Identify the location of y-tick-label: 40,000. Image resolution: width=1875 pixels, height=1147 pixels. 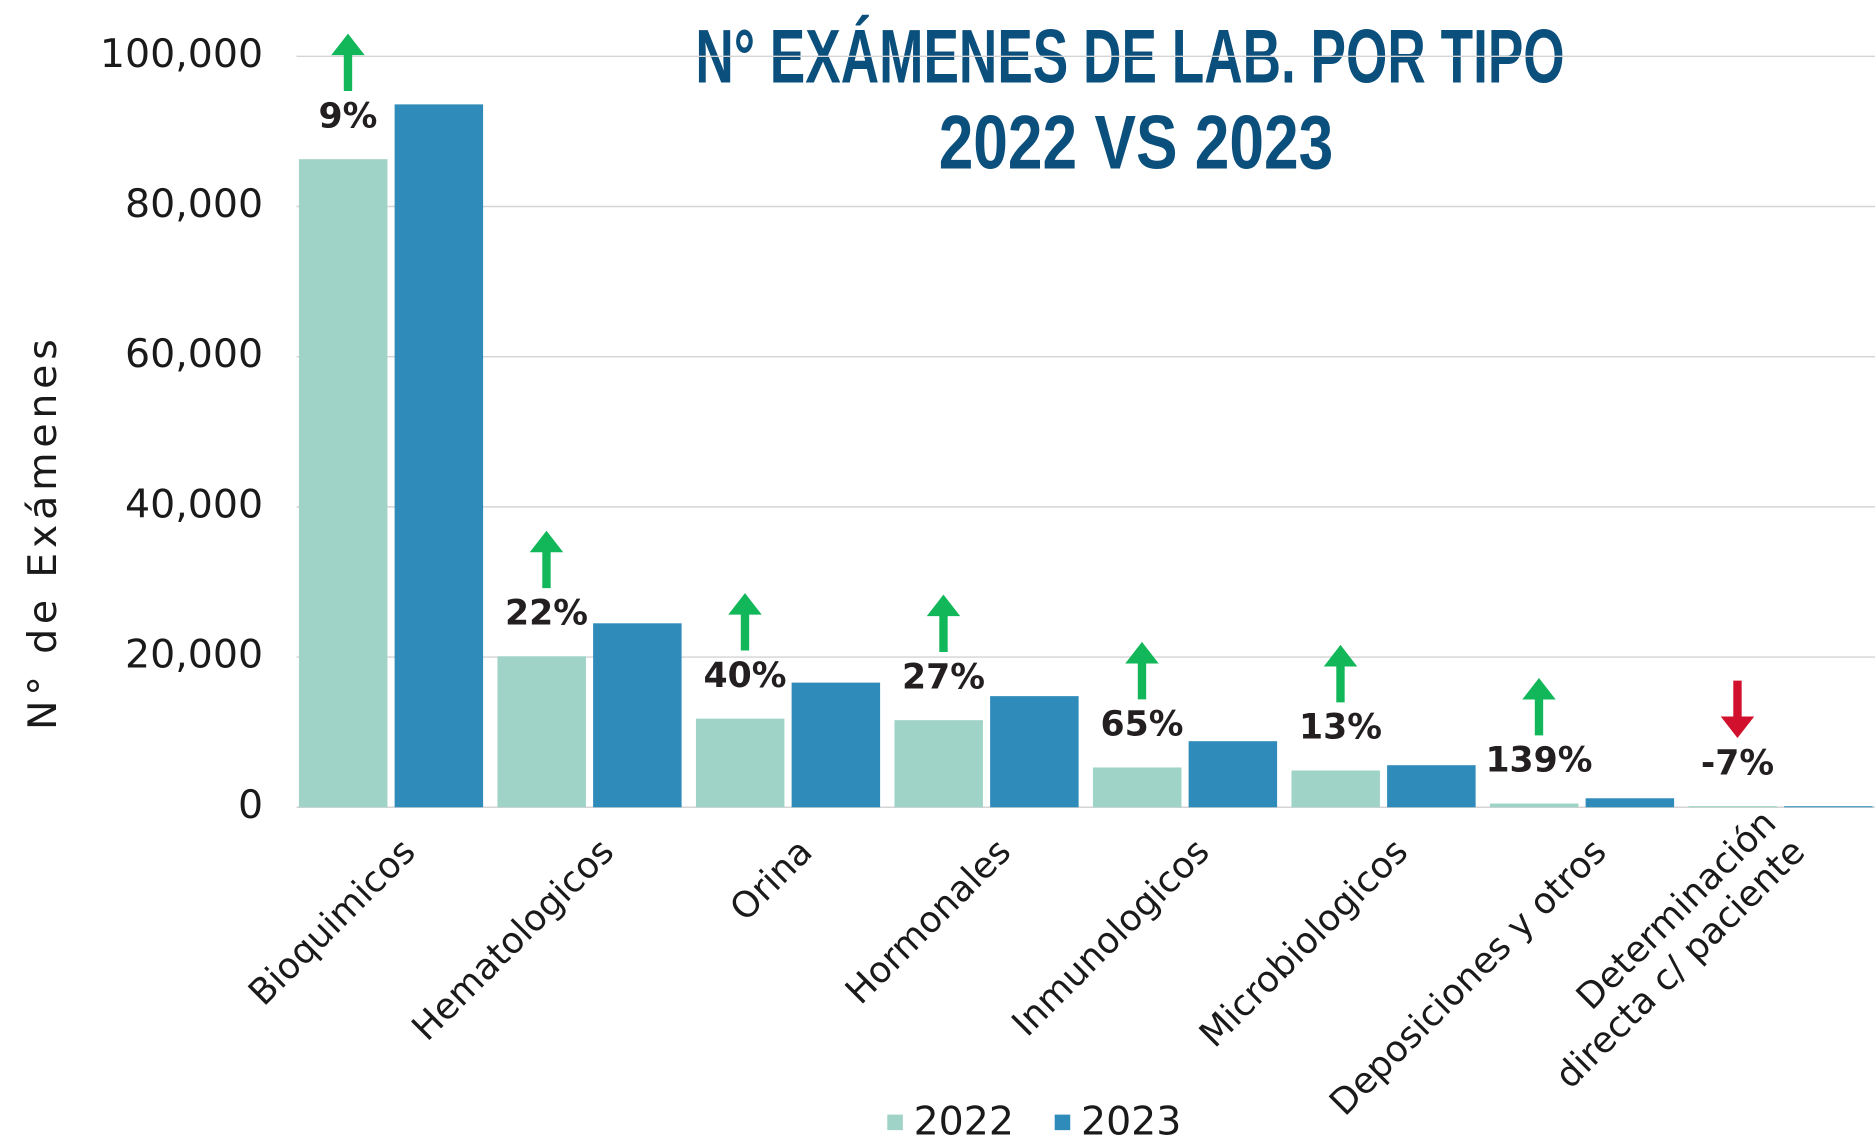
(194, 504).